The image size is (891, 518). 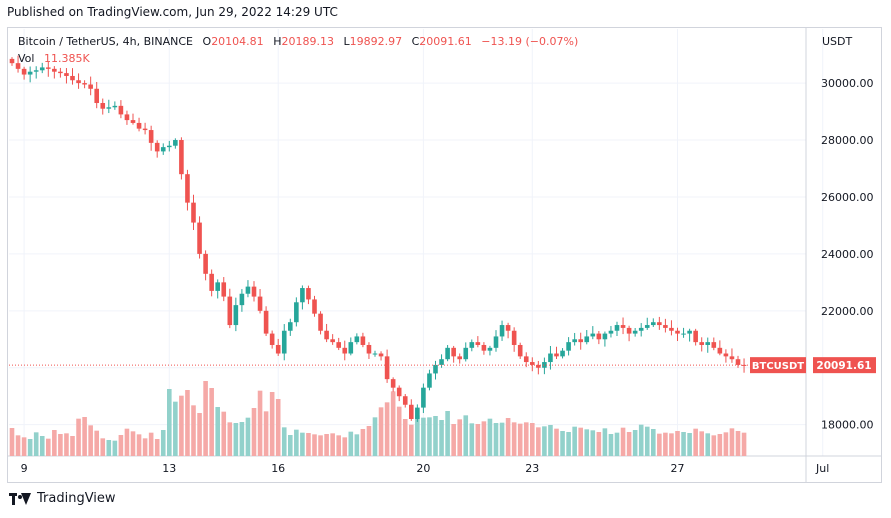 What do you see at coordinates (532, 468) in the screenshot?
I see `x-tick-label: 23` at bounding box center [532, 468].